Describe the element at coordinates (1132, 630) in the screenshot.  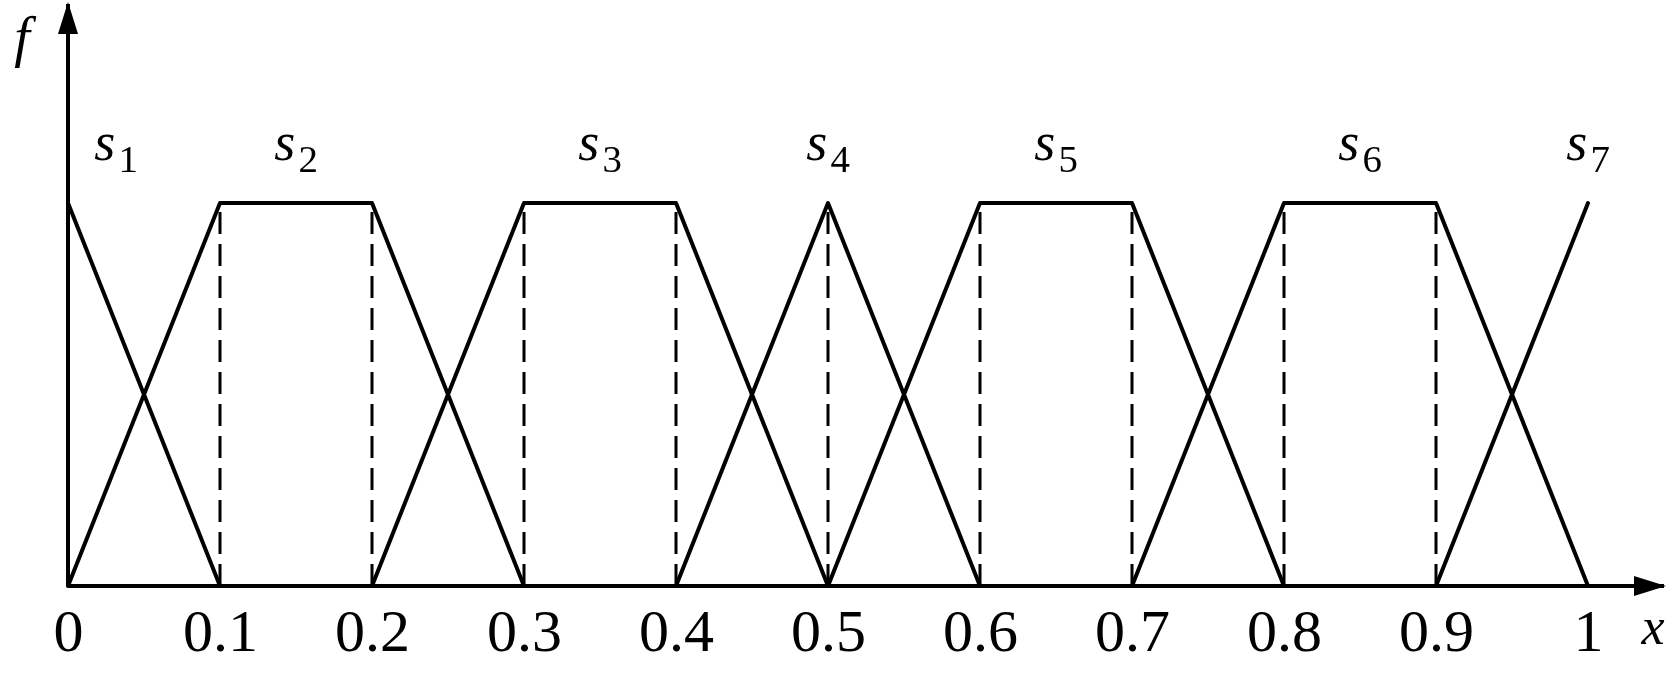
I see `x-tick-label: 0.7` at that location.